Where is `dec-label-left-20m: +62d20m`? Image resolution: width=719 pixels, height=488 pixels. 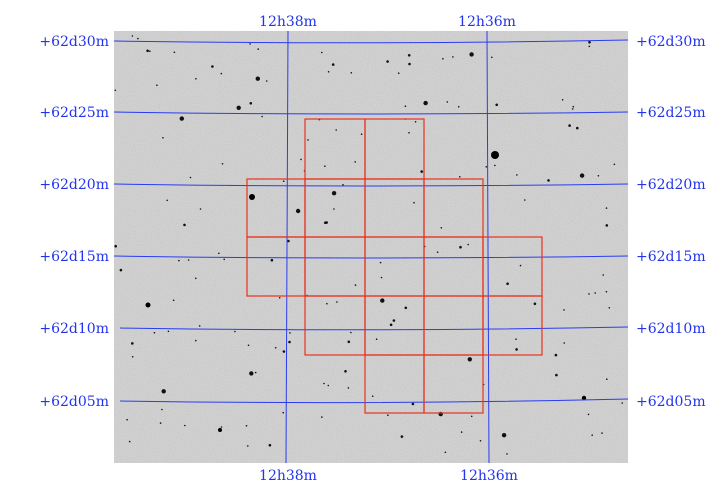
dec-label-left-20m: +62d20m is located at coordinates (74, 185).